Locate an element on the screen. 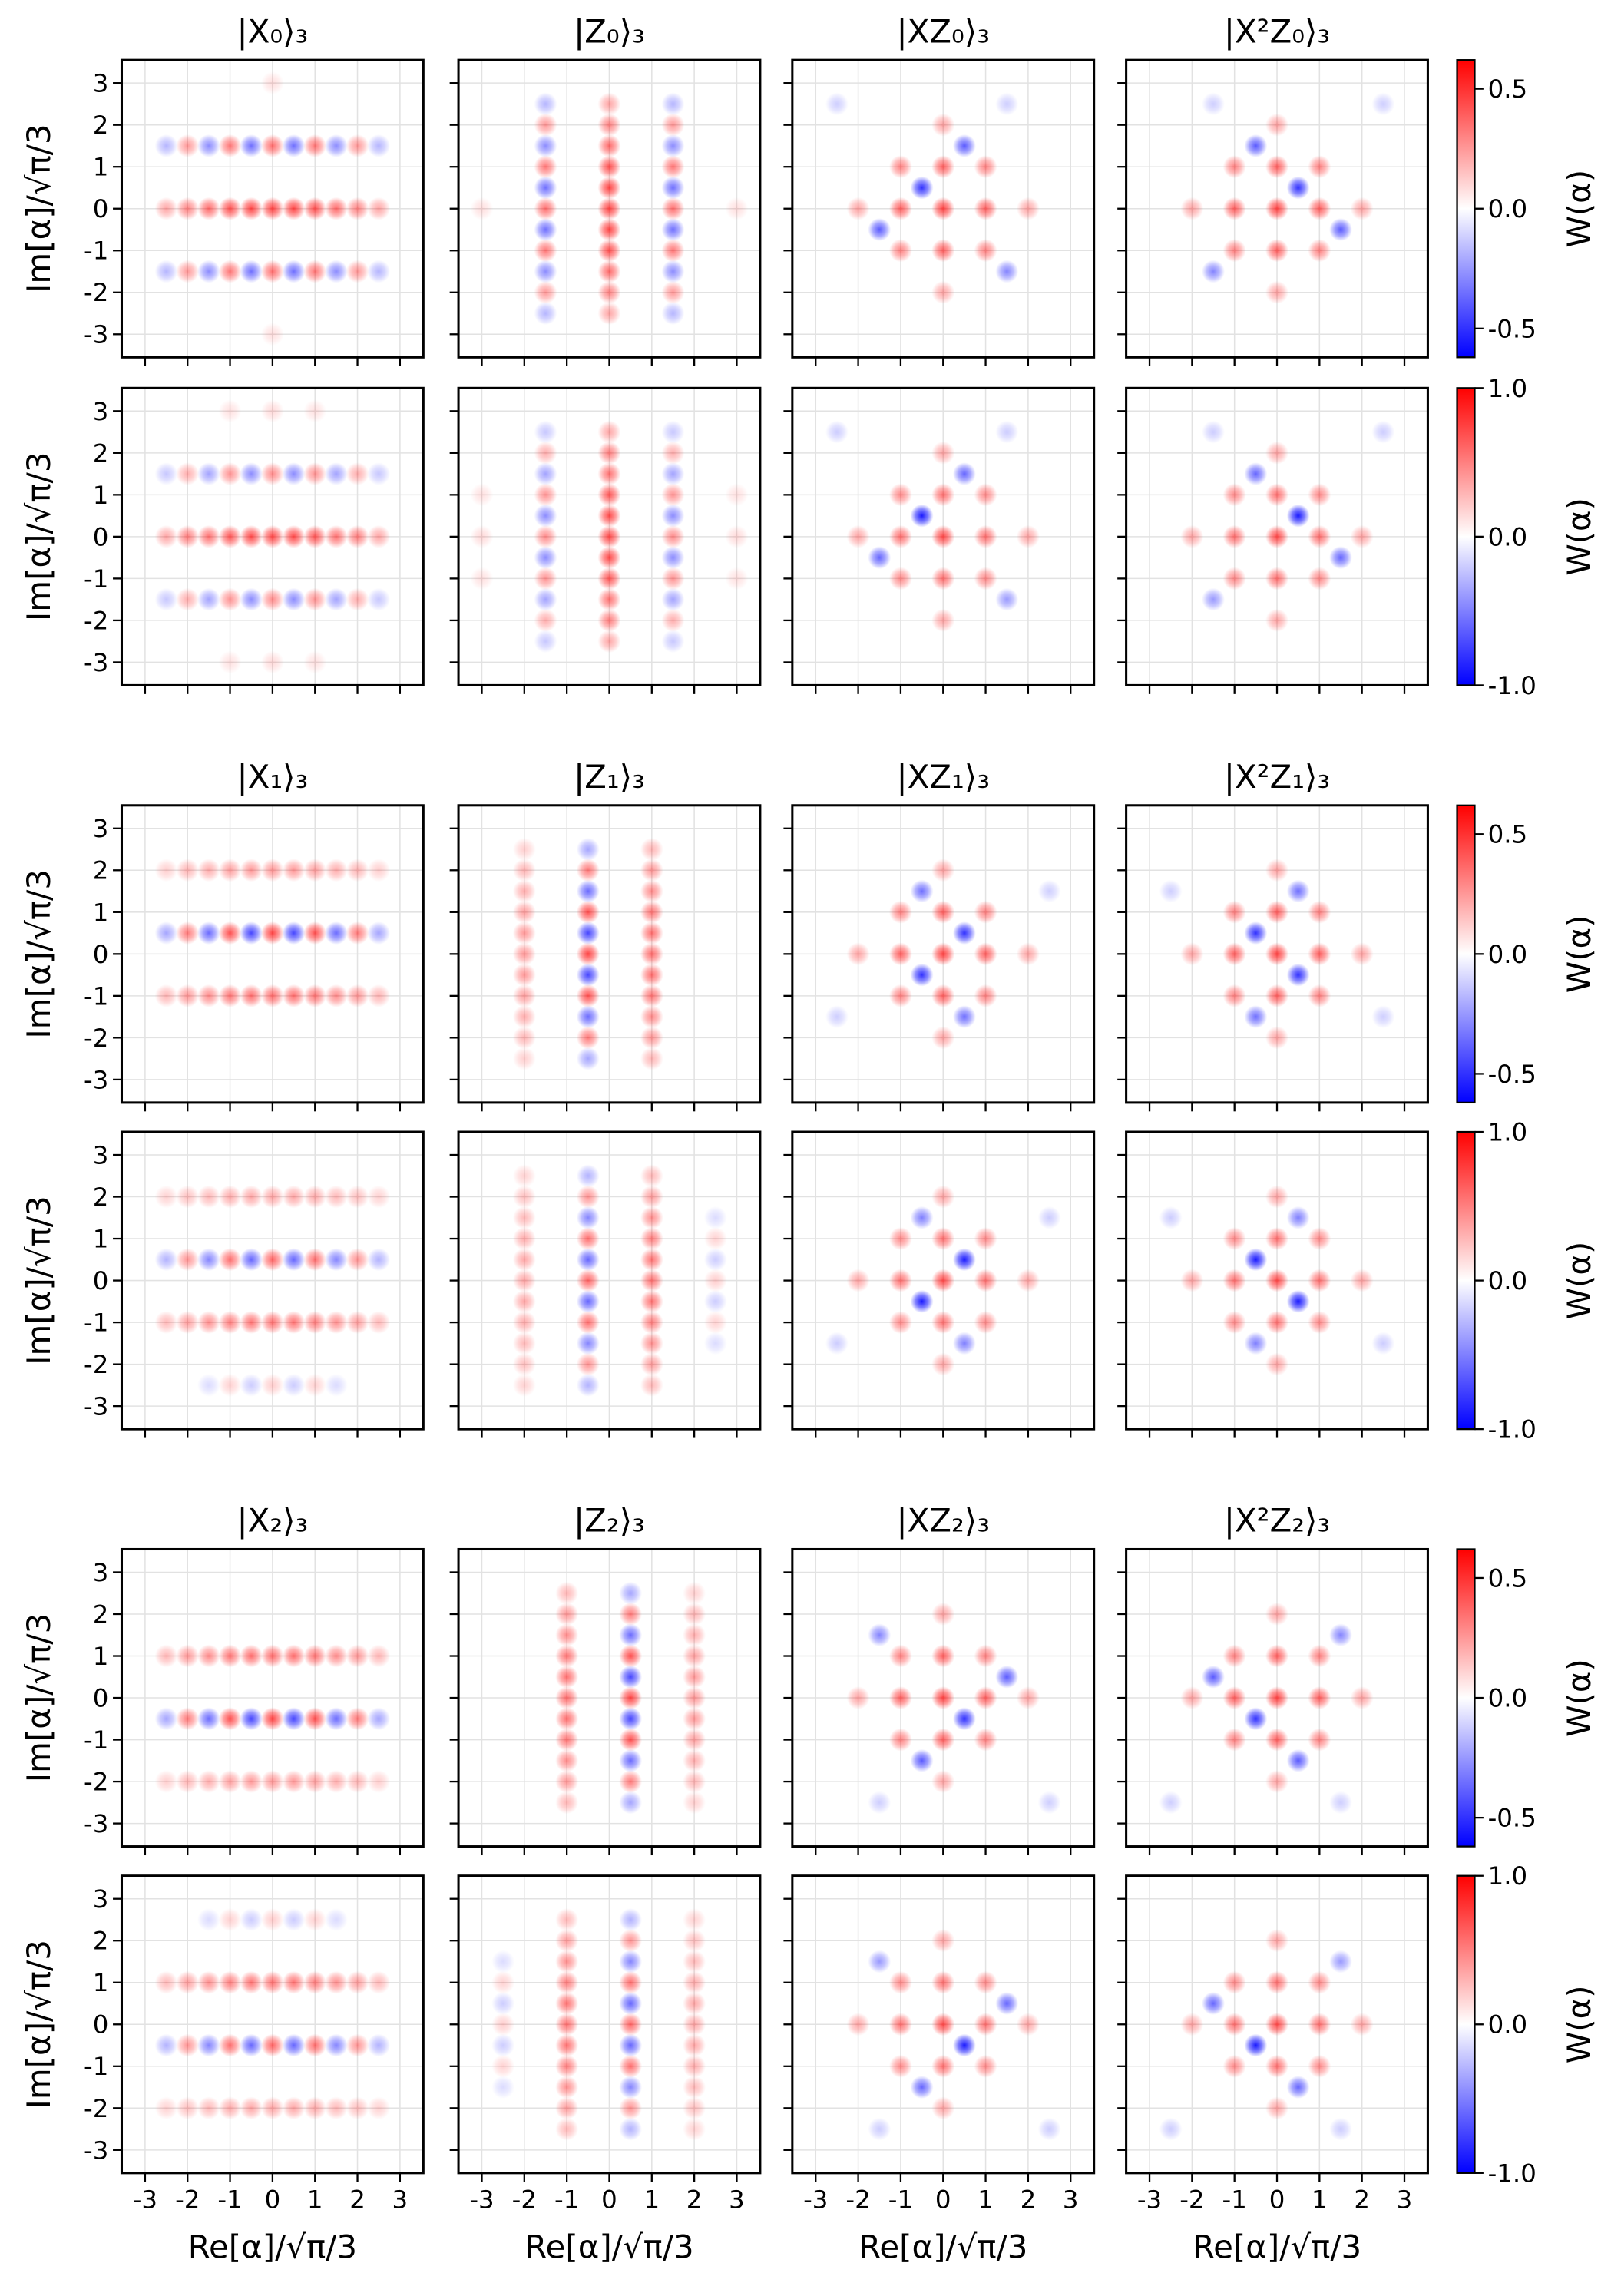 The width and height of the screenshot is (1611, 2296). panel-title: |X²Z₂⟩₃ is located at coordinates (1277, 1521).